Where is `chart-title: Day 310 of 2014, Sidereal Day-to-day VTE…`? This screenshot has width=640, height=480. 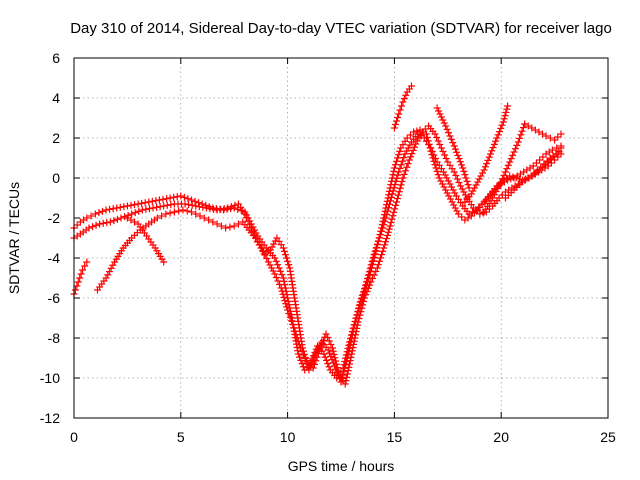
chart-title: Day 310 of 2014, Sidereal Day-to-day VTE… is located at coordinates (341, 28).